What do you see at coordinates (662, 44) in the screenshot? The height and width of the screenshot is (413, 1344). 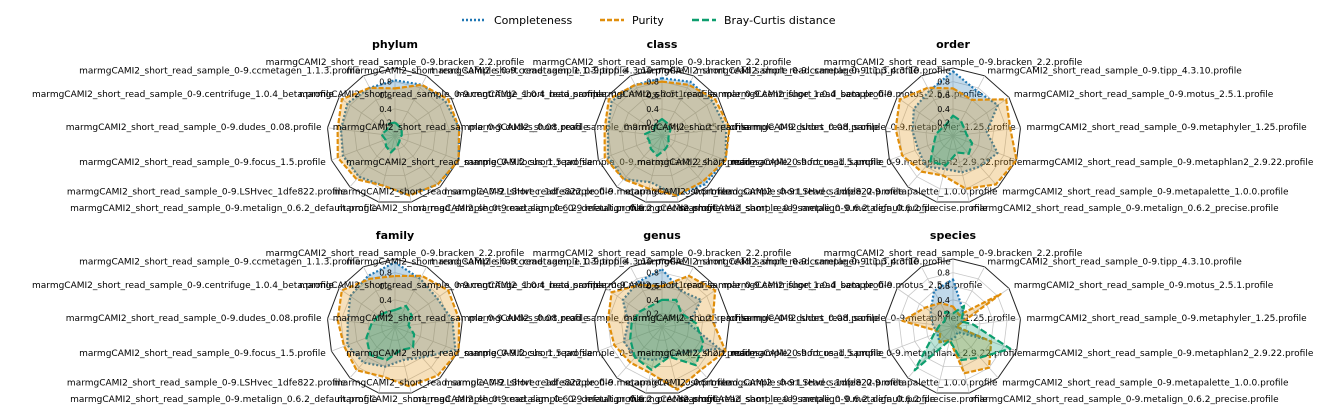 I see `panel-title: class` at bounding box center [662, 44].